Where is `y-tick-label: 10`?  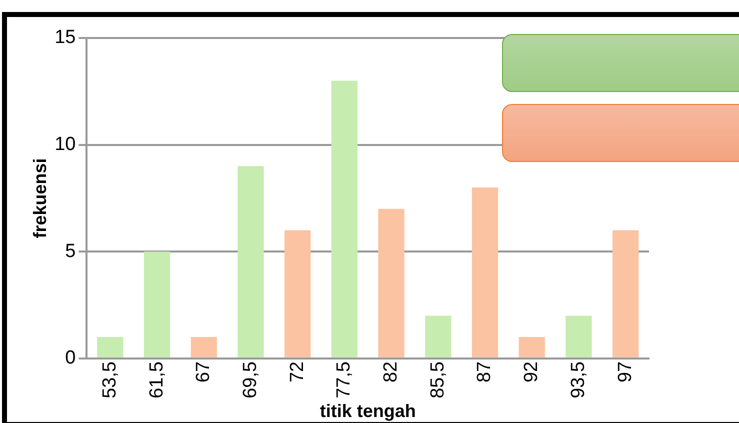
y-tick-label: 10 is located at coordinates (65, 145).